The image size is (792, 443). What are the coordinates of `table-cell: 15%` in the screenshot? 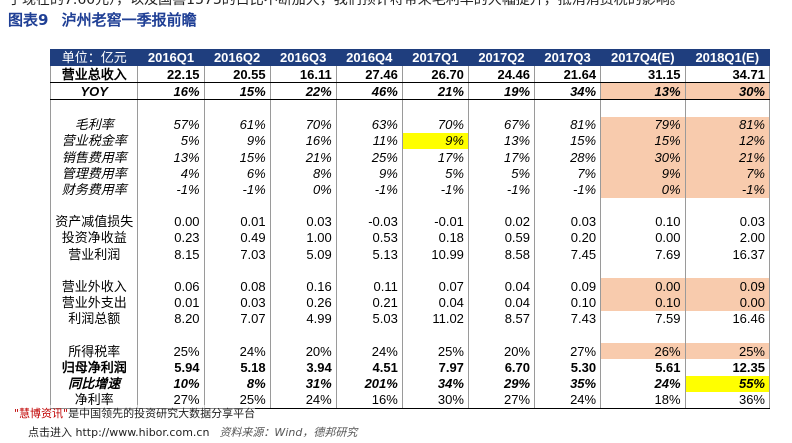 It's located at (643, 140).